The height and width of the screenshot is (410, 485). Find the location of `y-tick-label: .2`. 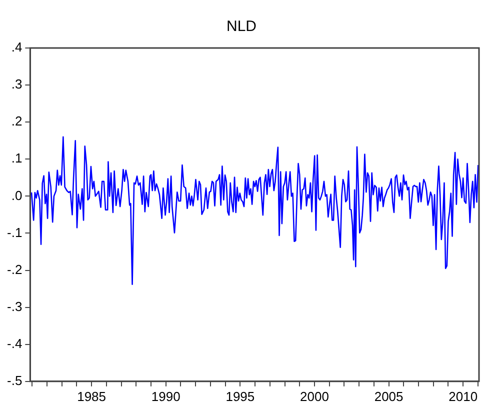

y-tick-label: .2 is located at coordinates (16, 121).